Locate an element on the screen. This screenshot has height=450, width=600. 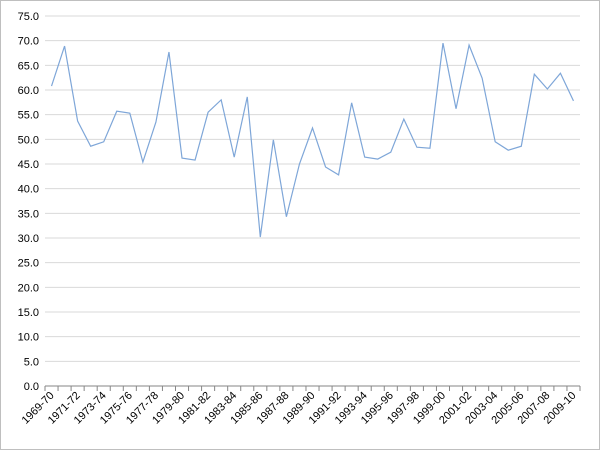
y-tick-label: 60.0 is located at coordinates (28, 91).